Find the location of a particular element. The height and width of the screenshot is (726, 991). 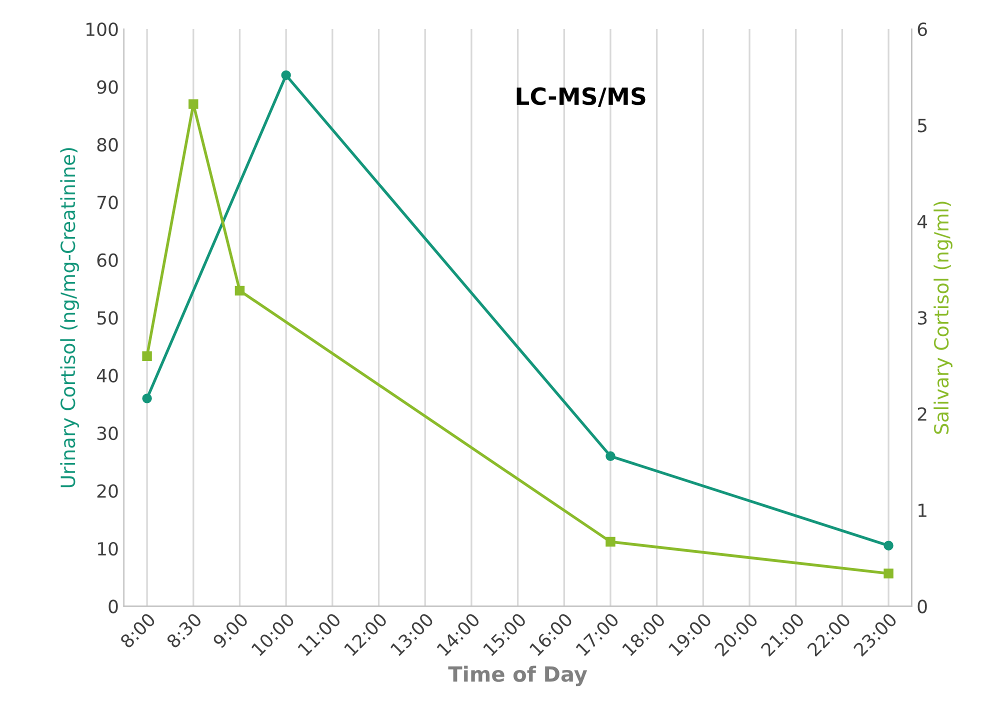

y-tick-label: 80 is located at coordinates (107, 145).